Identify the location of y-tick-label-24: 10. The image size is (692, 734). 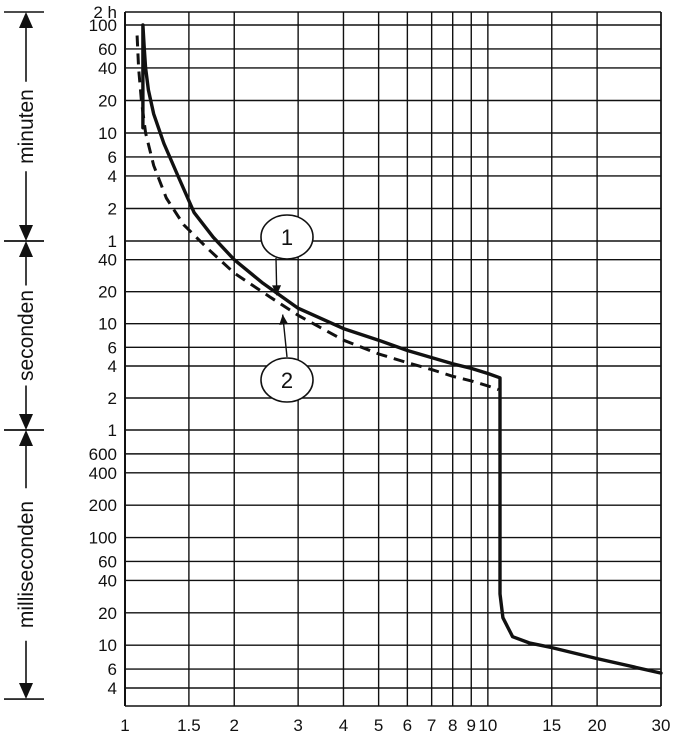
(107, 645).